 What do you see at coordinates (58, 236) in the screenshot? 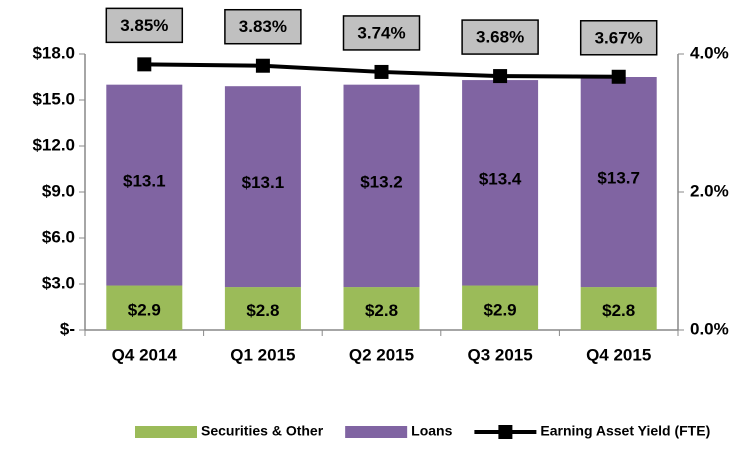
I see `y-tick-label: $6.0` at bounding box center [58, 236].